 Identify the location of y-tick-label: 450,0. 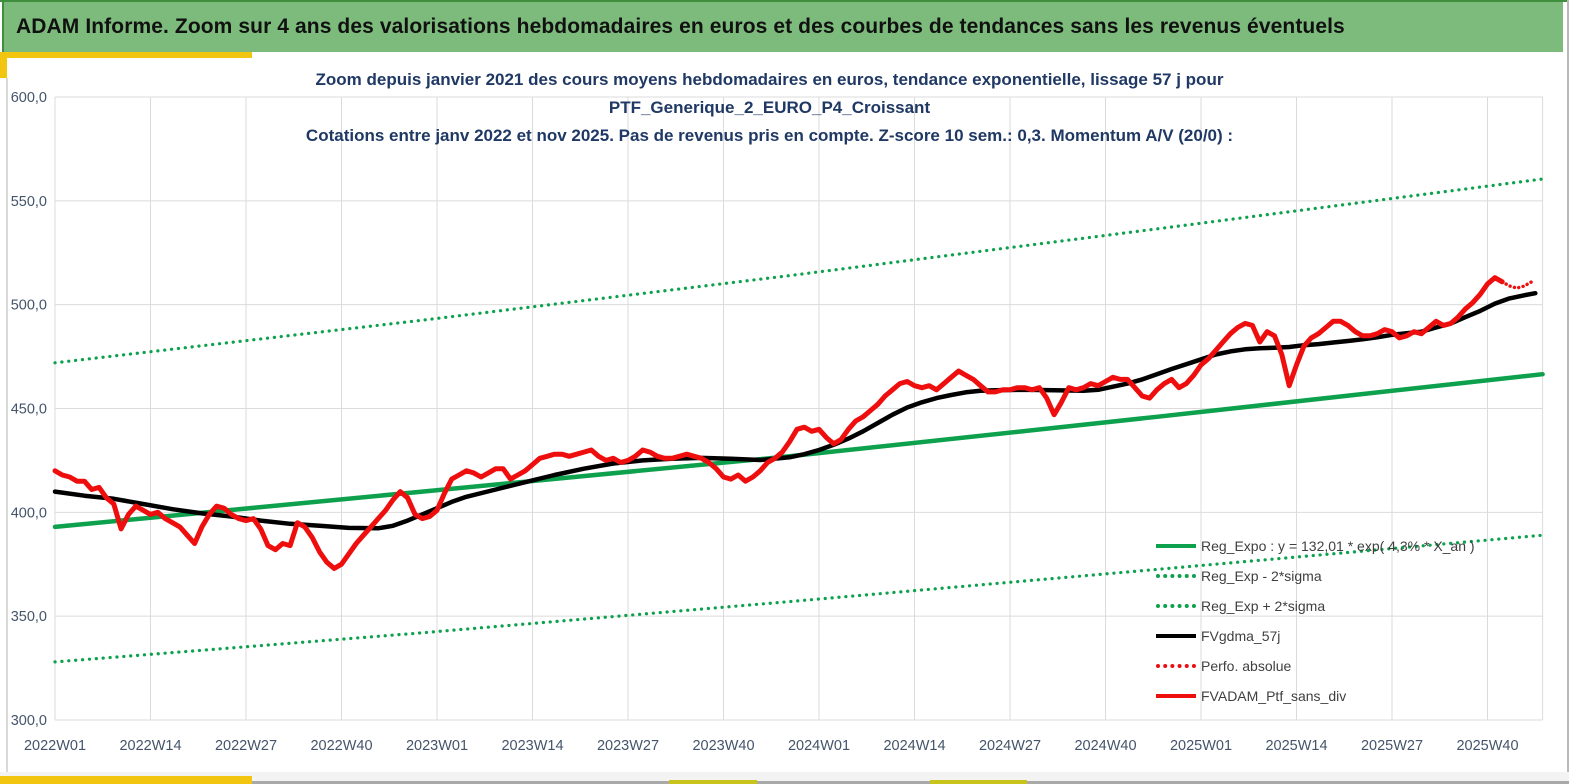
(29, 409).